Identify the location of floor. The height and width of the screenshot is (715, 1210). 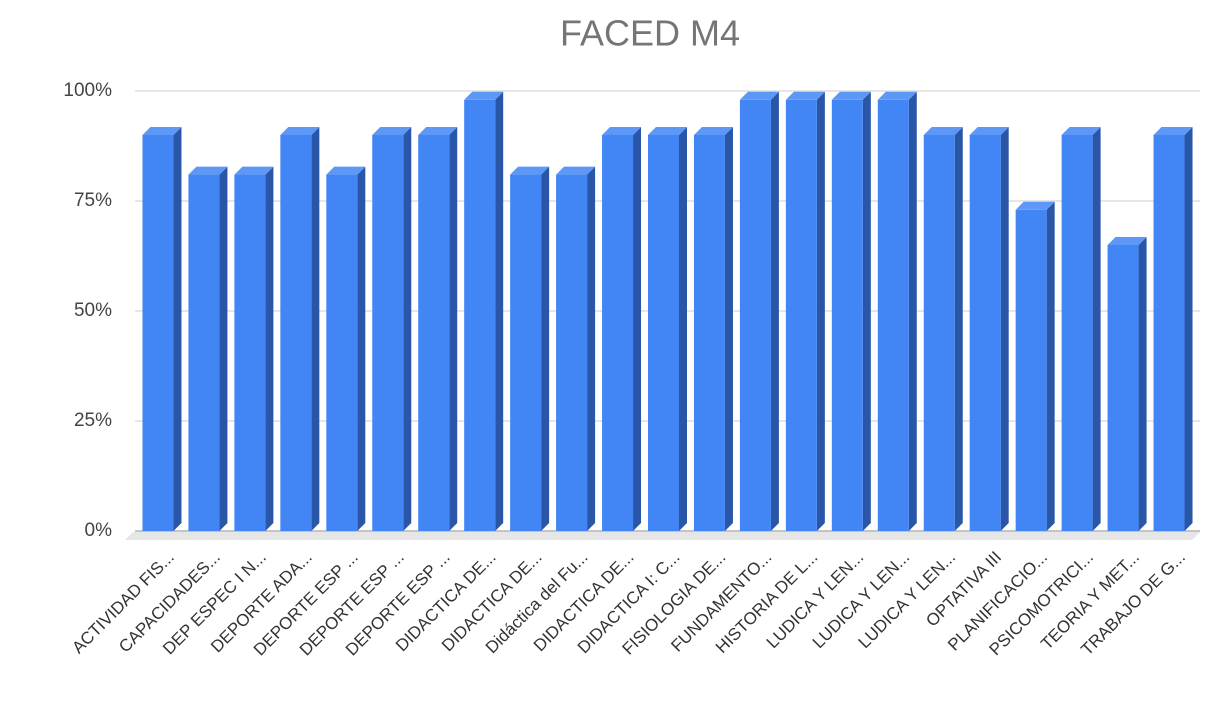
(662, 536).